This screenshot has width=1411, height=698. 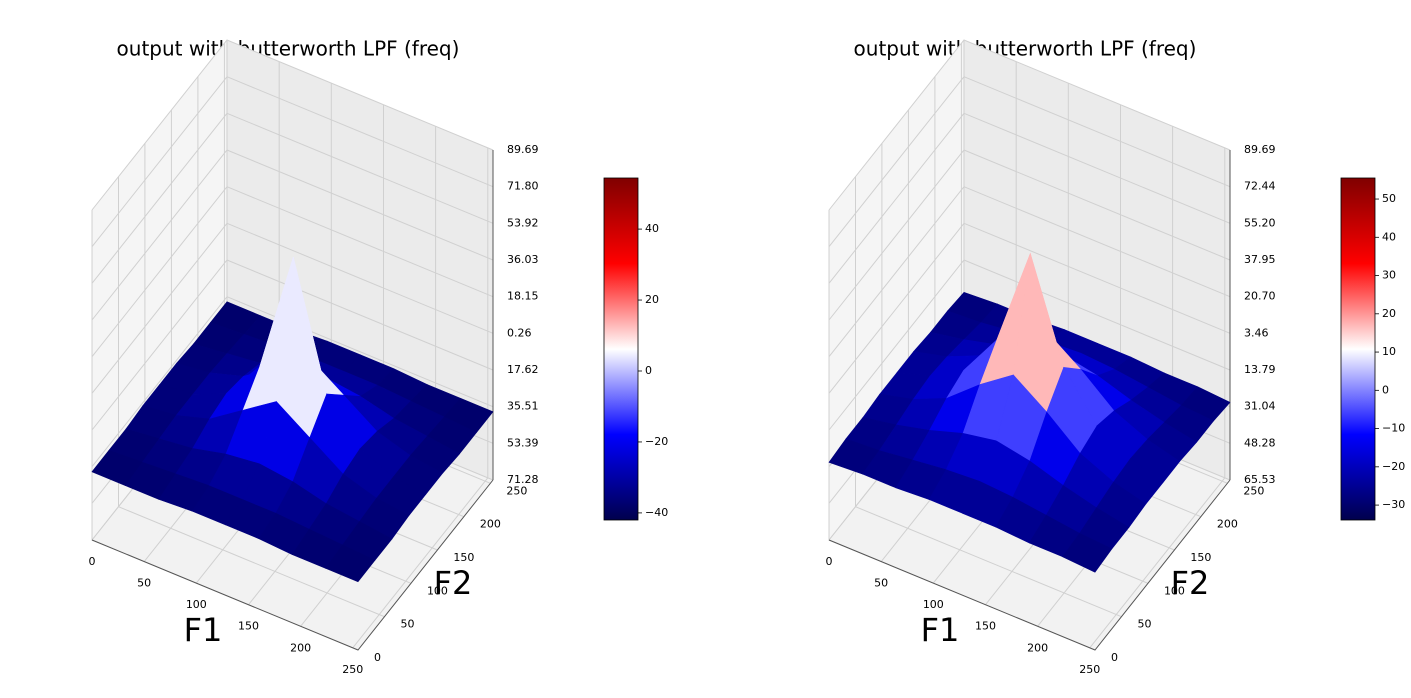 I want to click on colorbar-tick-label: 10, so click(x=1389, y=351).